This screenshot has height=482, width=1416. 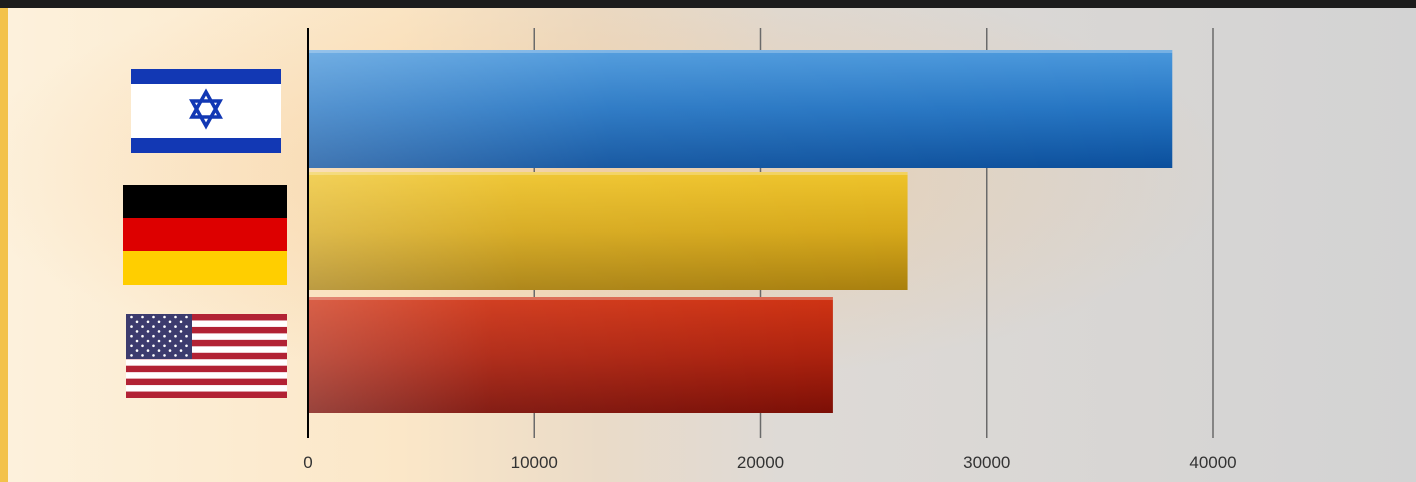 I want to click on x-tick-label-10000: 10000, so click(x=534, y=462).